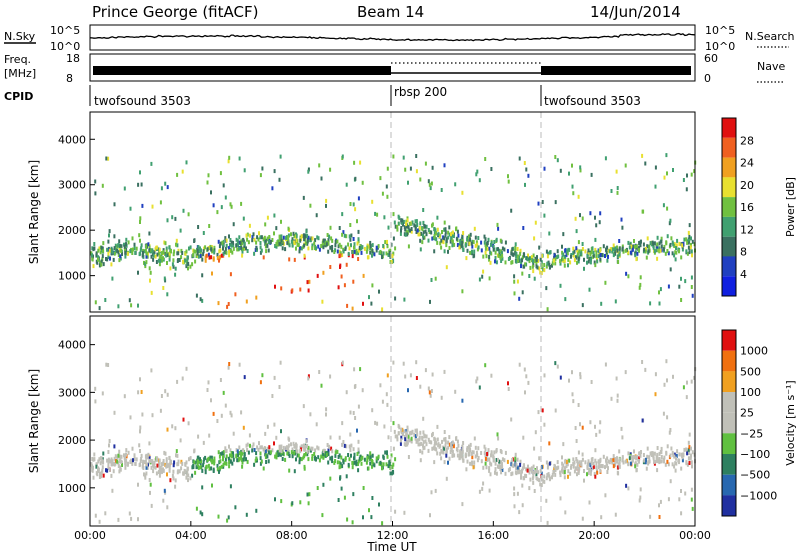 The height and width of the screenshot is (554, 800). I want to click on y-tick-label: 4000, so click(72, 345).